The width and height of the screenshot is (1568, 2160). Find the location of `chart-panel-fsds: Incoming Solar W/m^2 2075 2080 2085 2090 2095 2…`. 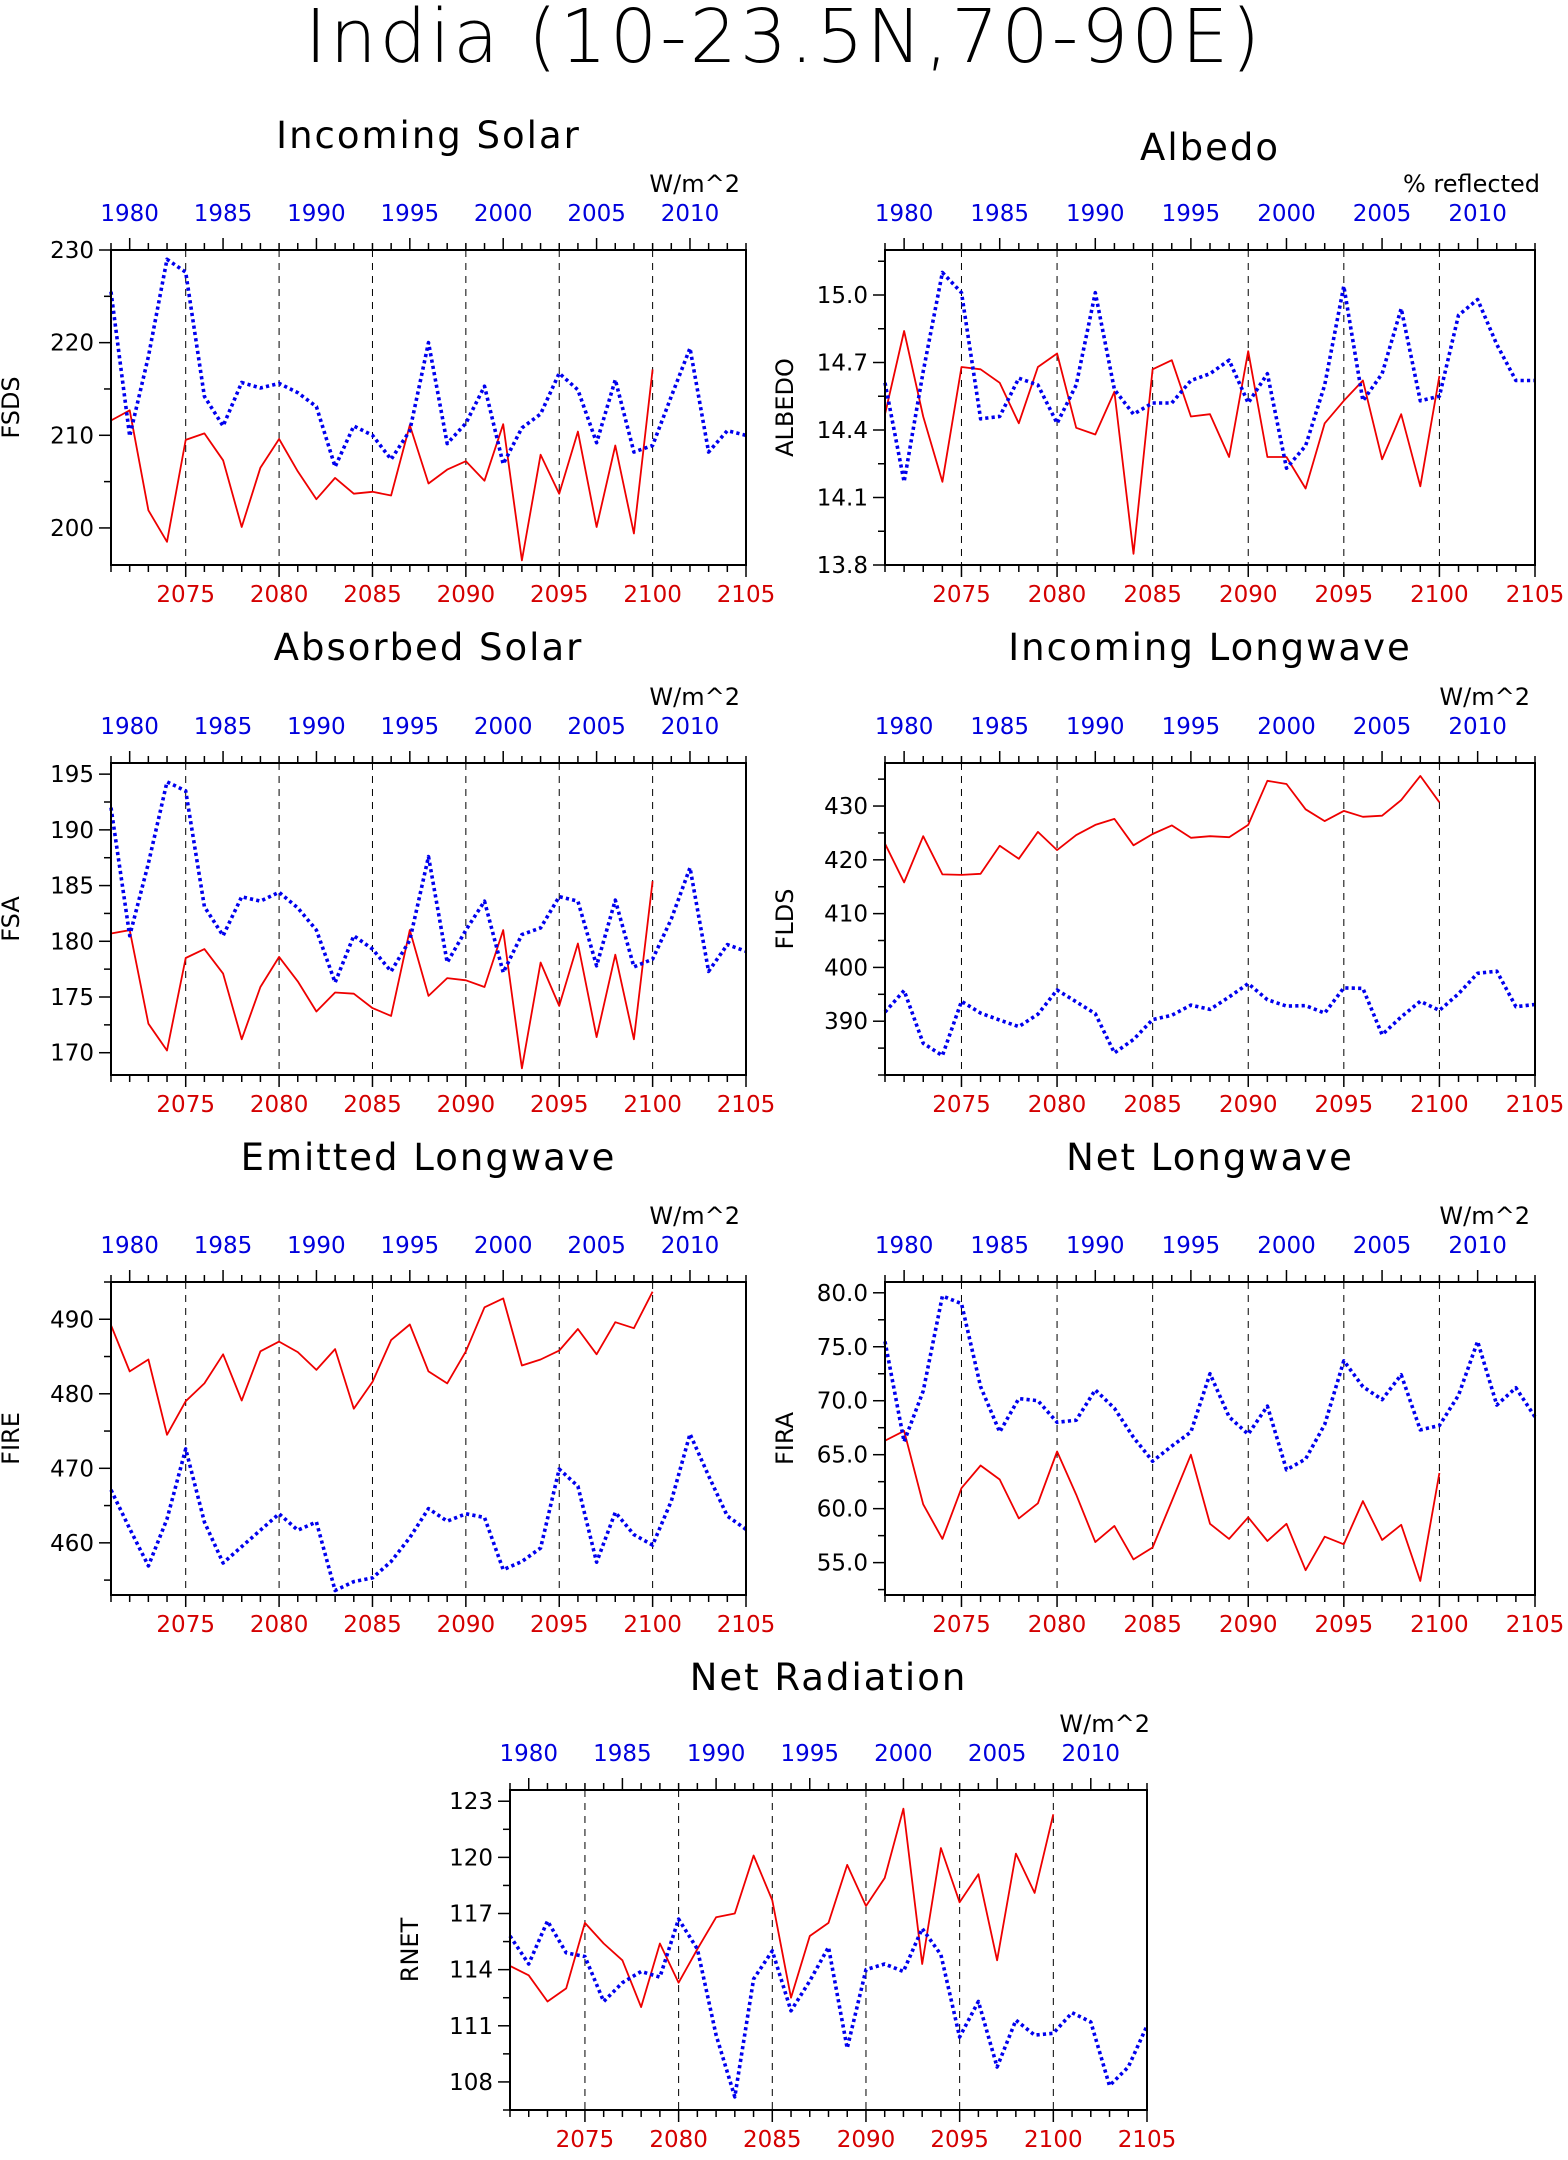

chart-panel-fsds: Incoming Solar W/m^2 2075 2080 2085 2090 2095 2… is located at coordinates (387, 361).